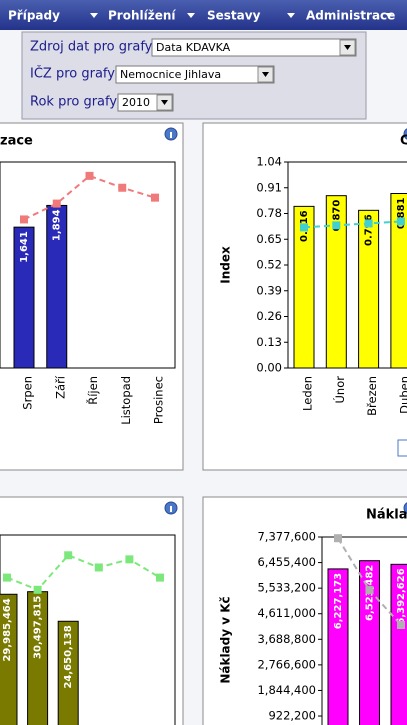  Describe the element at coordinates (339, 390) in the screenshot. I see `x-tick-label: Únor` at that location.